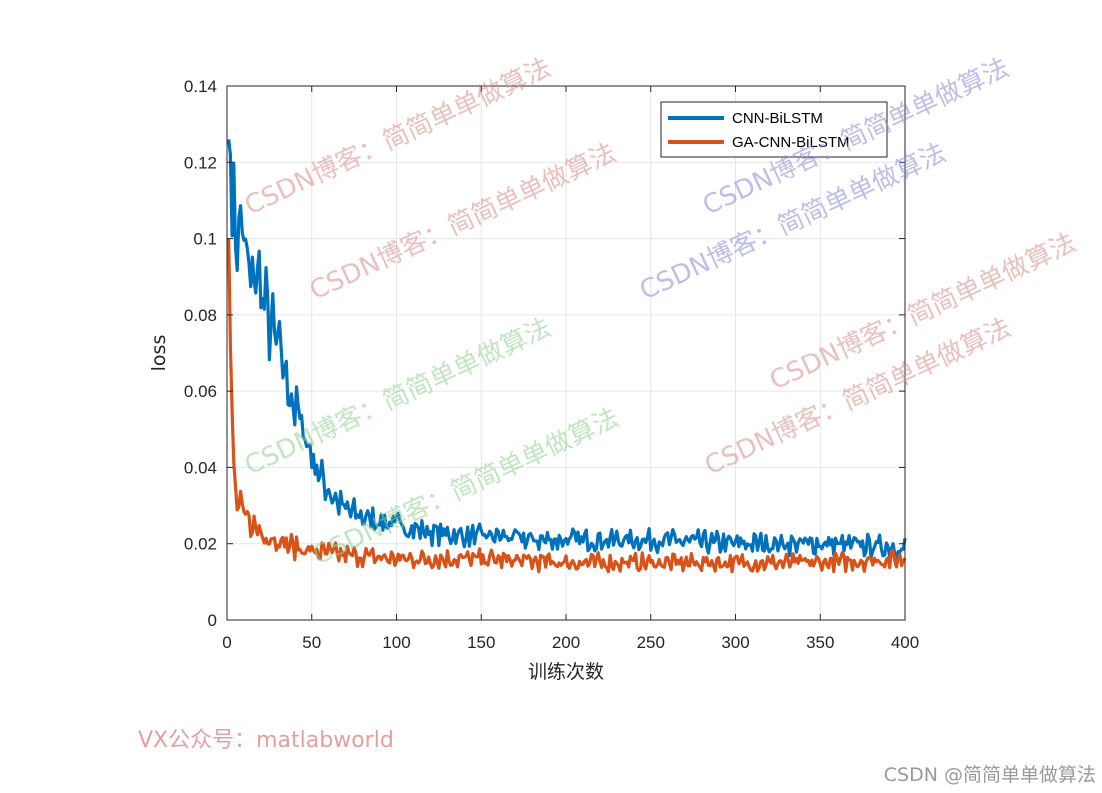  Describe the element at coordinates (212, 620) in the screenshot. I see `y-tick-label: 0` at that location.